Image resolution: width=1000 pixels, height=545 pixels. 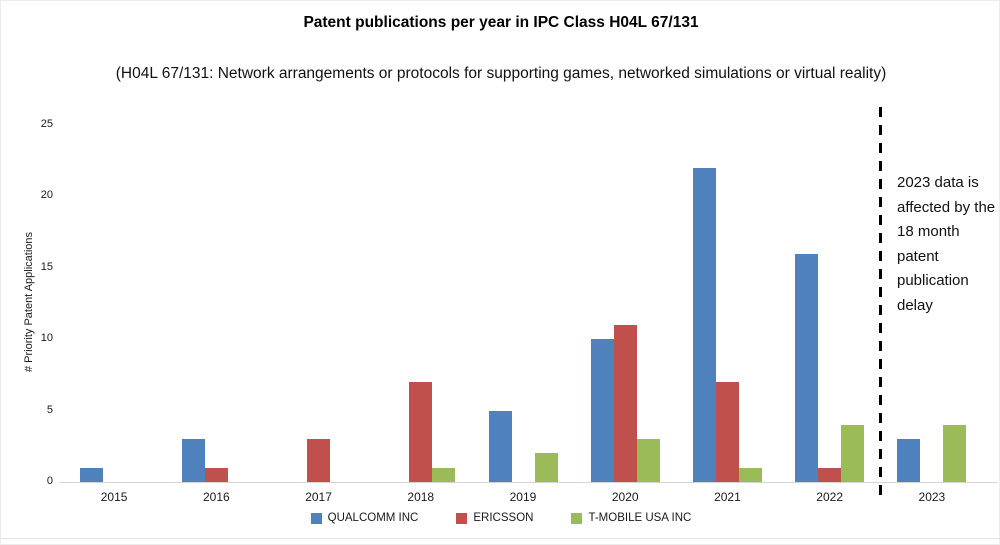 What do you see at coordinates (46, 338) in the screenshot?
I see `y-tick-label-10: 10` at bounding box center [46, 338].